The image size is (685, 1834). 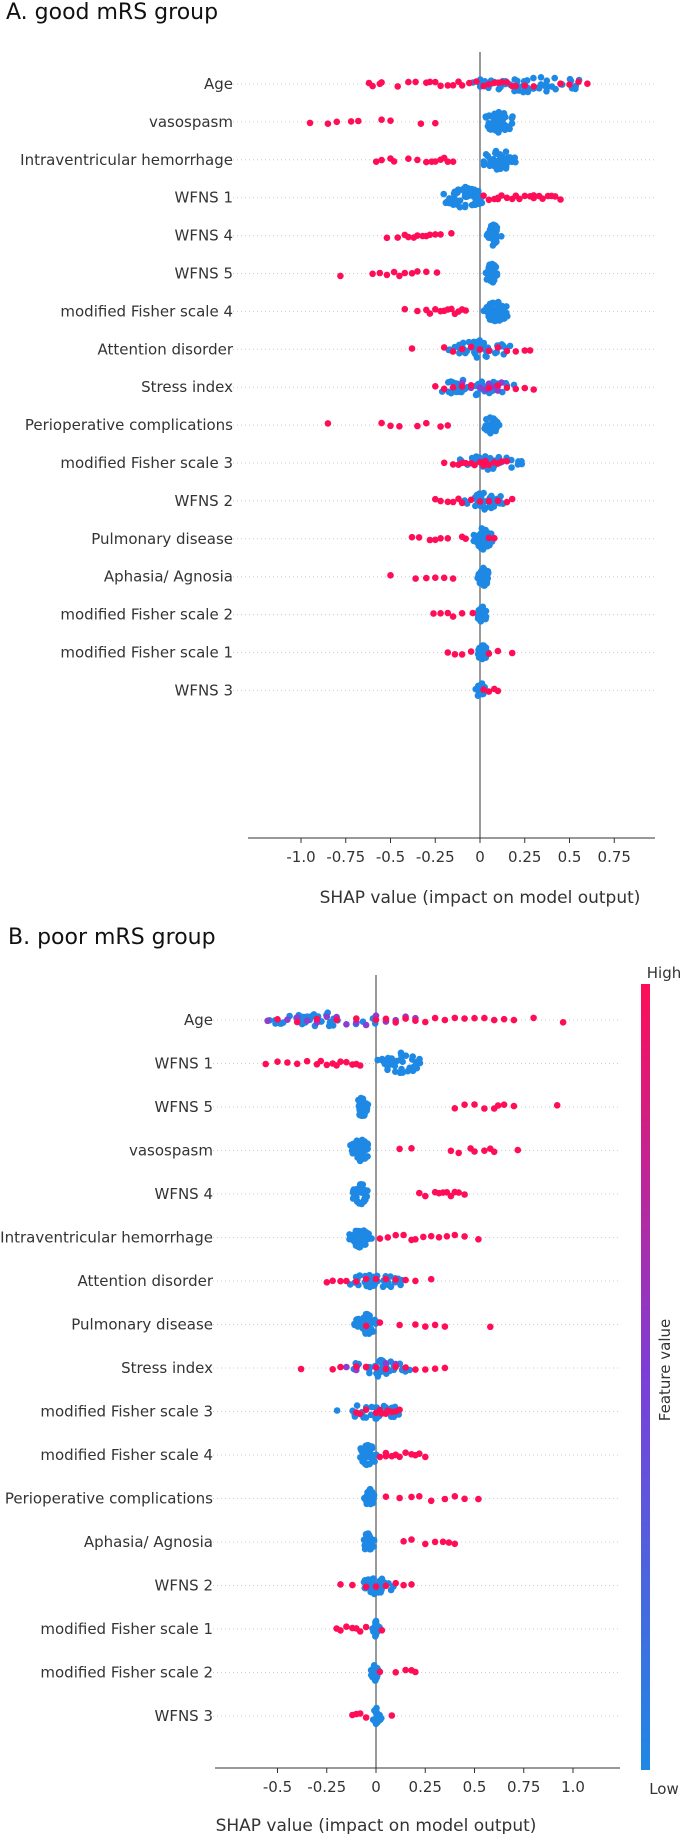 I want to click on feature-label: Intraventricular hemorrhage, so click(x=126, y=160).